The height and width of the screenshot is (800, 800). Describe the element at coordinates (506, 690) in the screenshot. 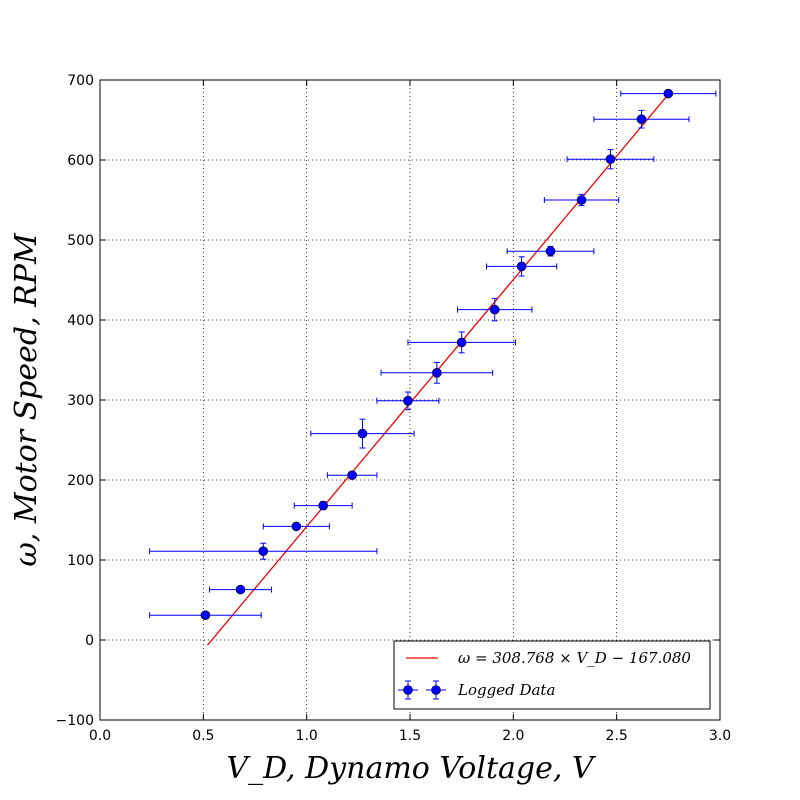

I see `legend-label: Logged Data` at that location.